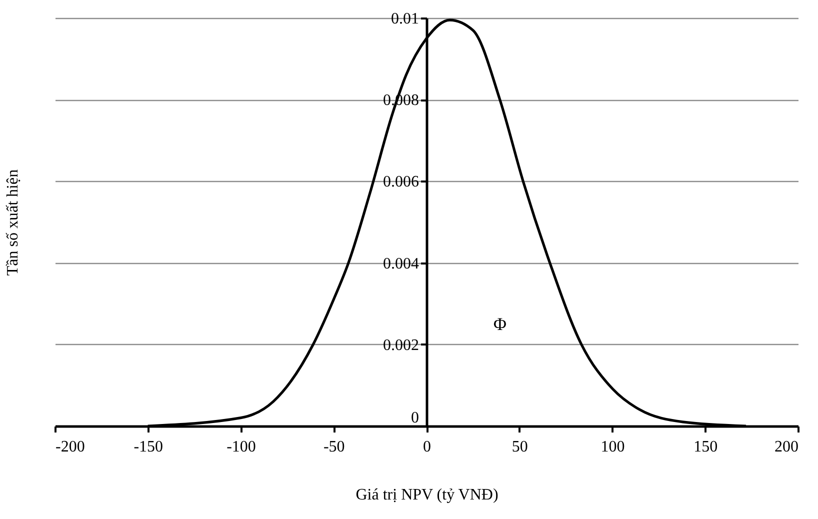 The height and width of the screenshot is (519, 818). Describe the element at coordinates (405, 19) in the screenshot. I see `y-tick-label: 0.01` at that location.